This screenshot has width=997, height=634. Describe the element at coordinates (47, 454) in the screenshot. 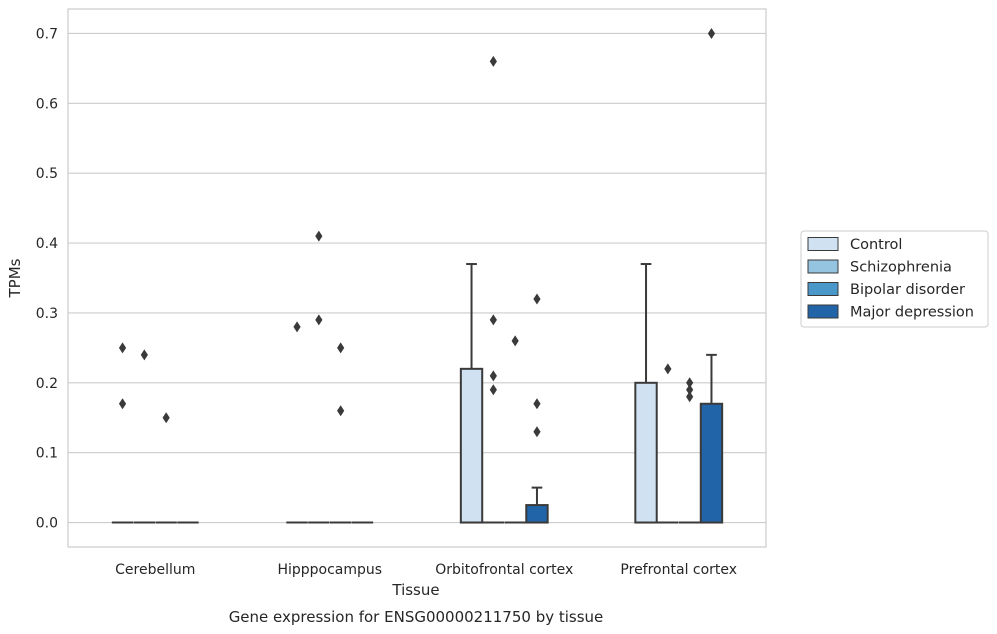

I see `y-tick-label: 0.1` at that location.